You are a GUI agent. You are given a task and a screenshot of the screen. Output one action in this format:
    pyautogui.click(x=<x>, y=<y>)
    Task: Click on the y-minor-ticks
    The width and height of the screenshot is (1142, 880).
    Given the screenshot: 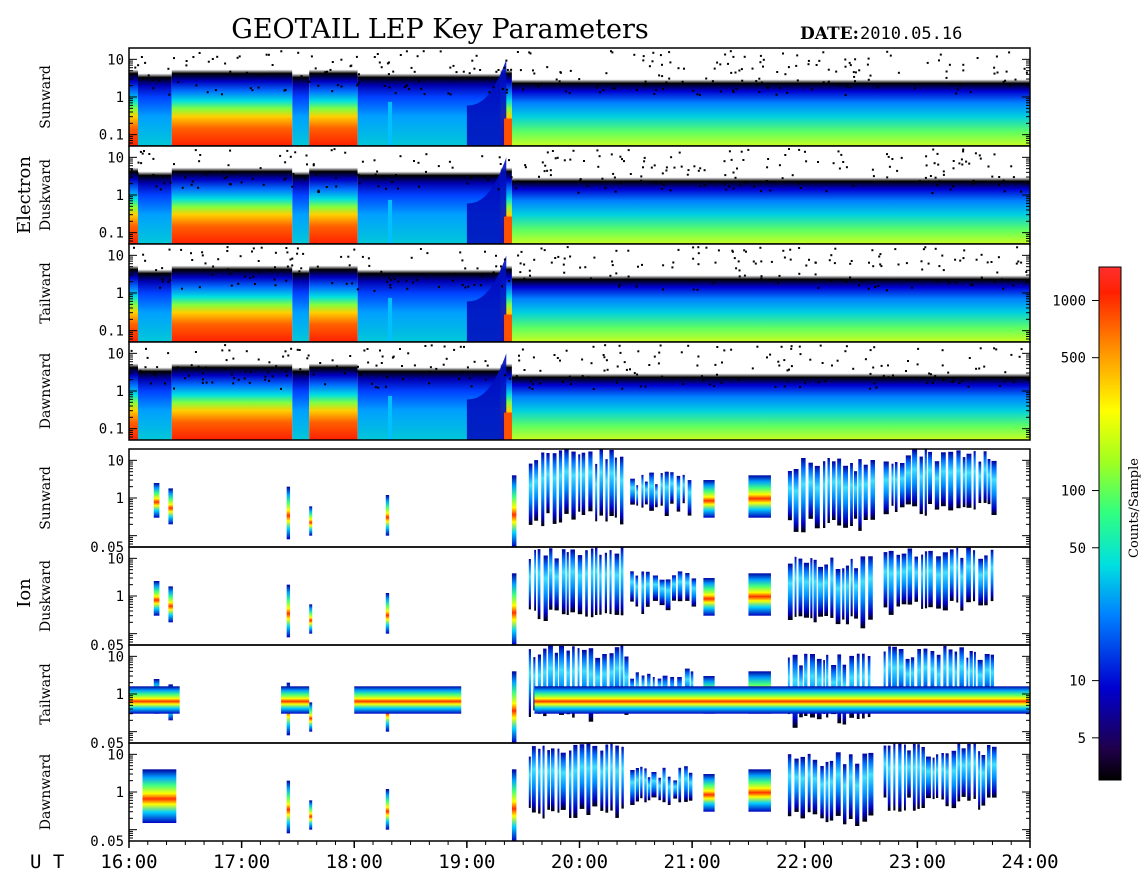 What is the action you would take?
    pyautogui.click(x=579, y=596)
    